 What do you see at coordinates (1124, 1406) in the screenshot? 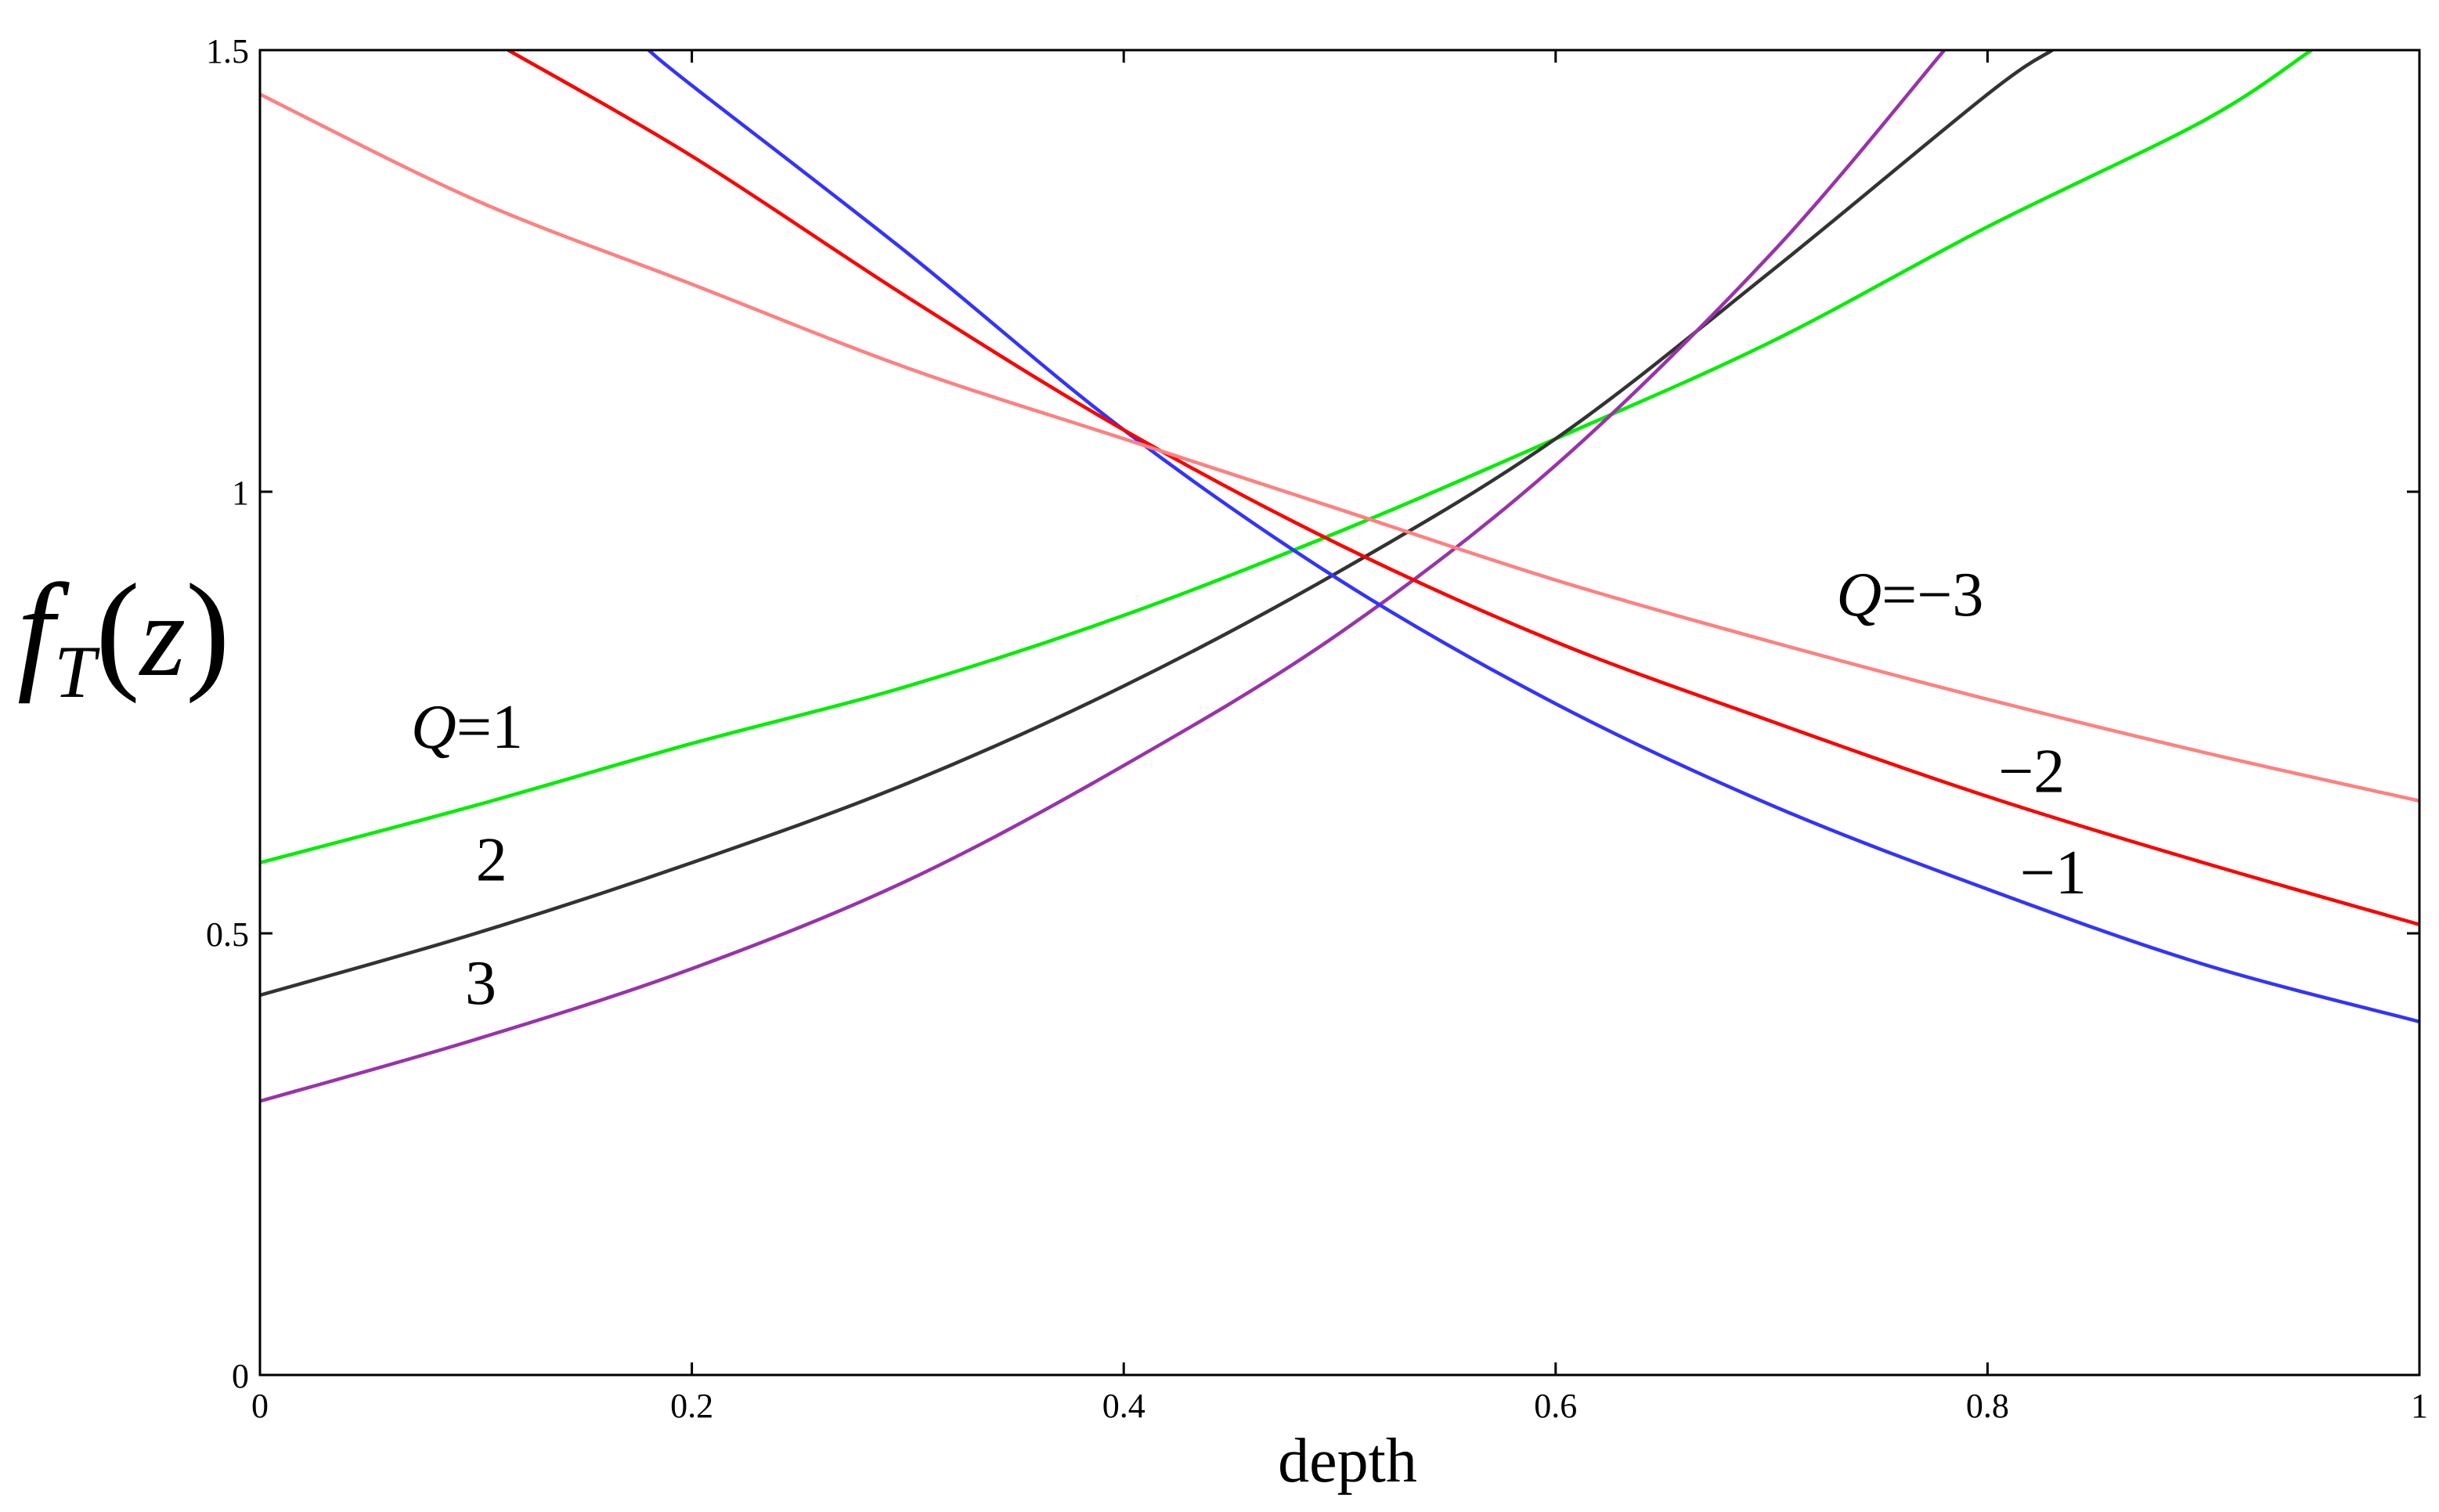
I see `x-tick-label: 0.4` at bounding box center [1124, 1406].